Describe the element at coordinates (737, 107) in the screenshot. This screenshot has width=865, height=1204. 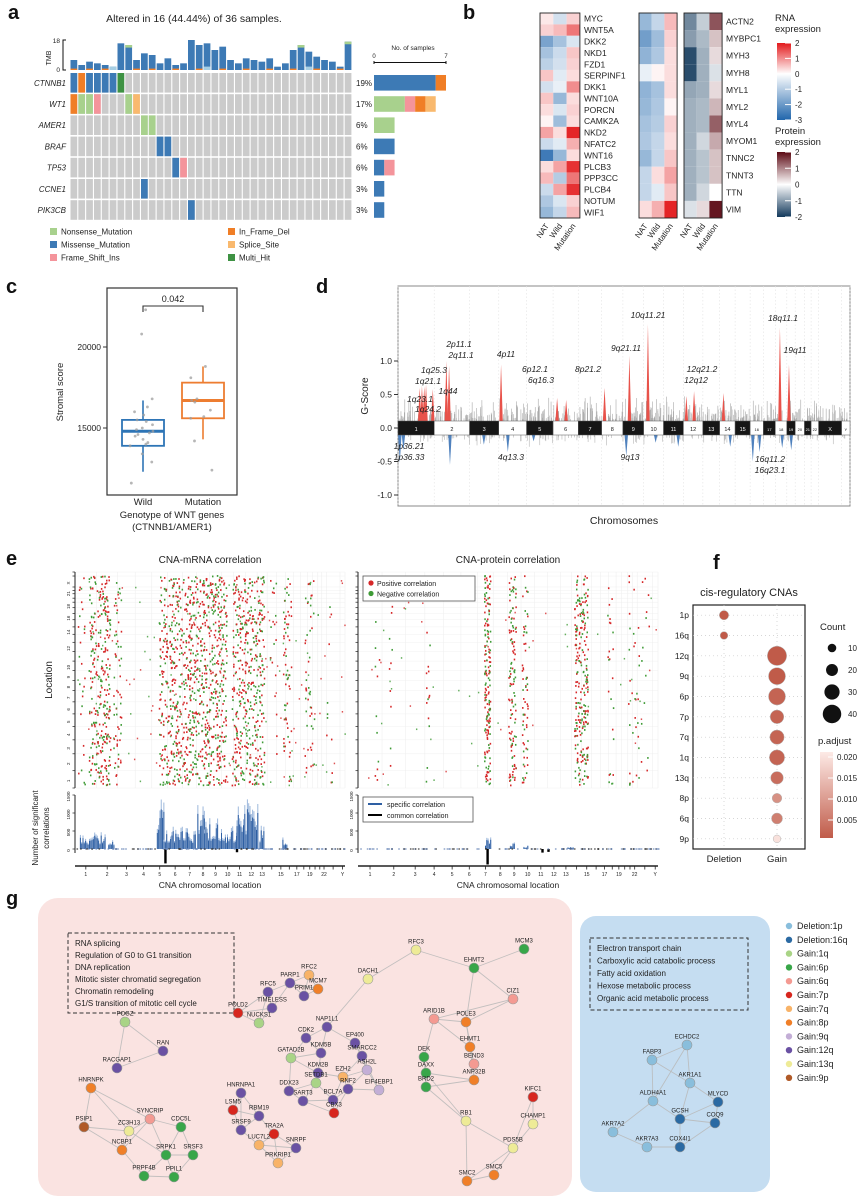
I see `heatmap-gene-label: MYL2` at that location.